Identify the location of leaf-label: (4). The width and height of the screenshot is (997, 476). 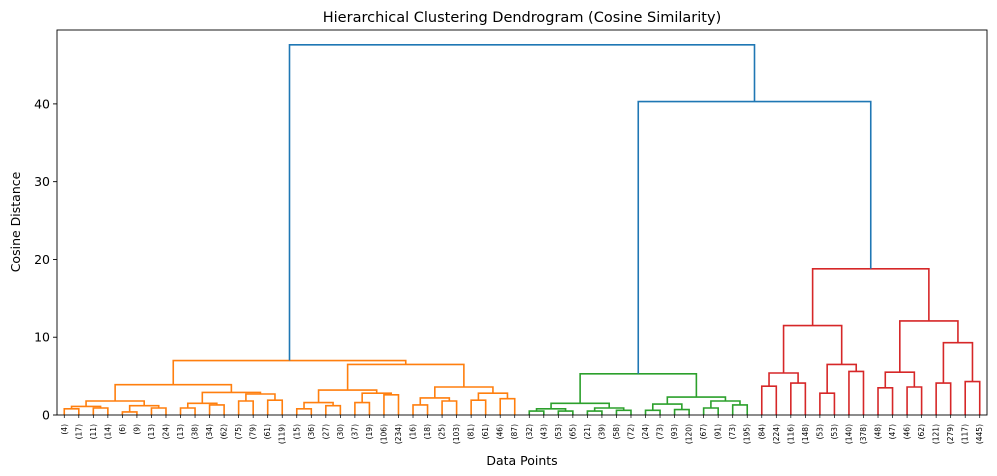
(64, 429).